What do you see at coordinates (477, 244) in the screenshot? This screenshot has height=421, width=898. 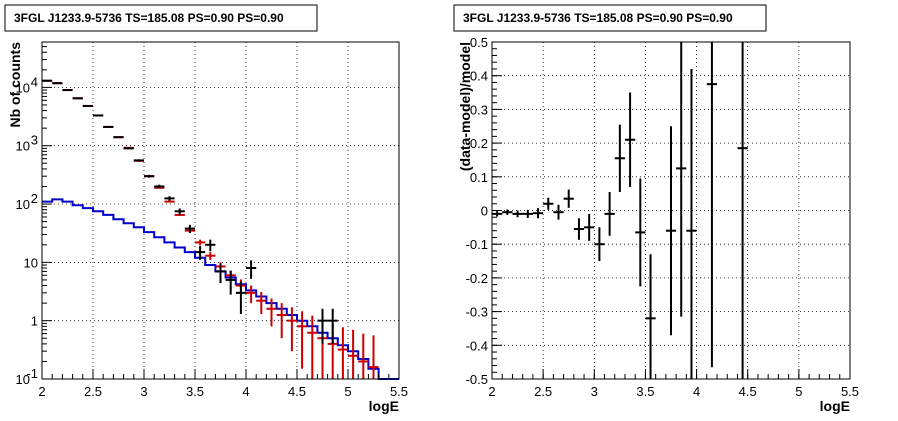 I see `y-tick-label: -0.1` at bounding box center [477, 244].